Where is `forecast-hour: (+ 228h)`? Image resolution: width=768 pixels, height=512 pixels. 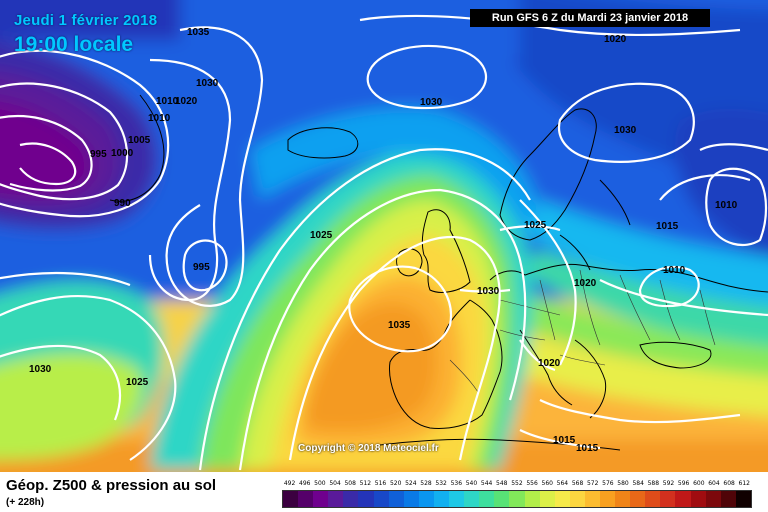
forecast-hour: (+ 228h) is located at coordinates (25, 502).